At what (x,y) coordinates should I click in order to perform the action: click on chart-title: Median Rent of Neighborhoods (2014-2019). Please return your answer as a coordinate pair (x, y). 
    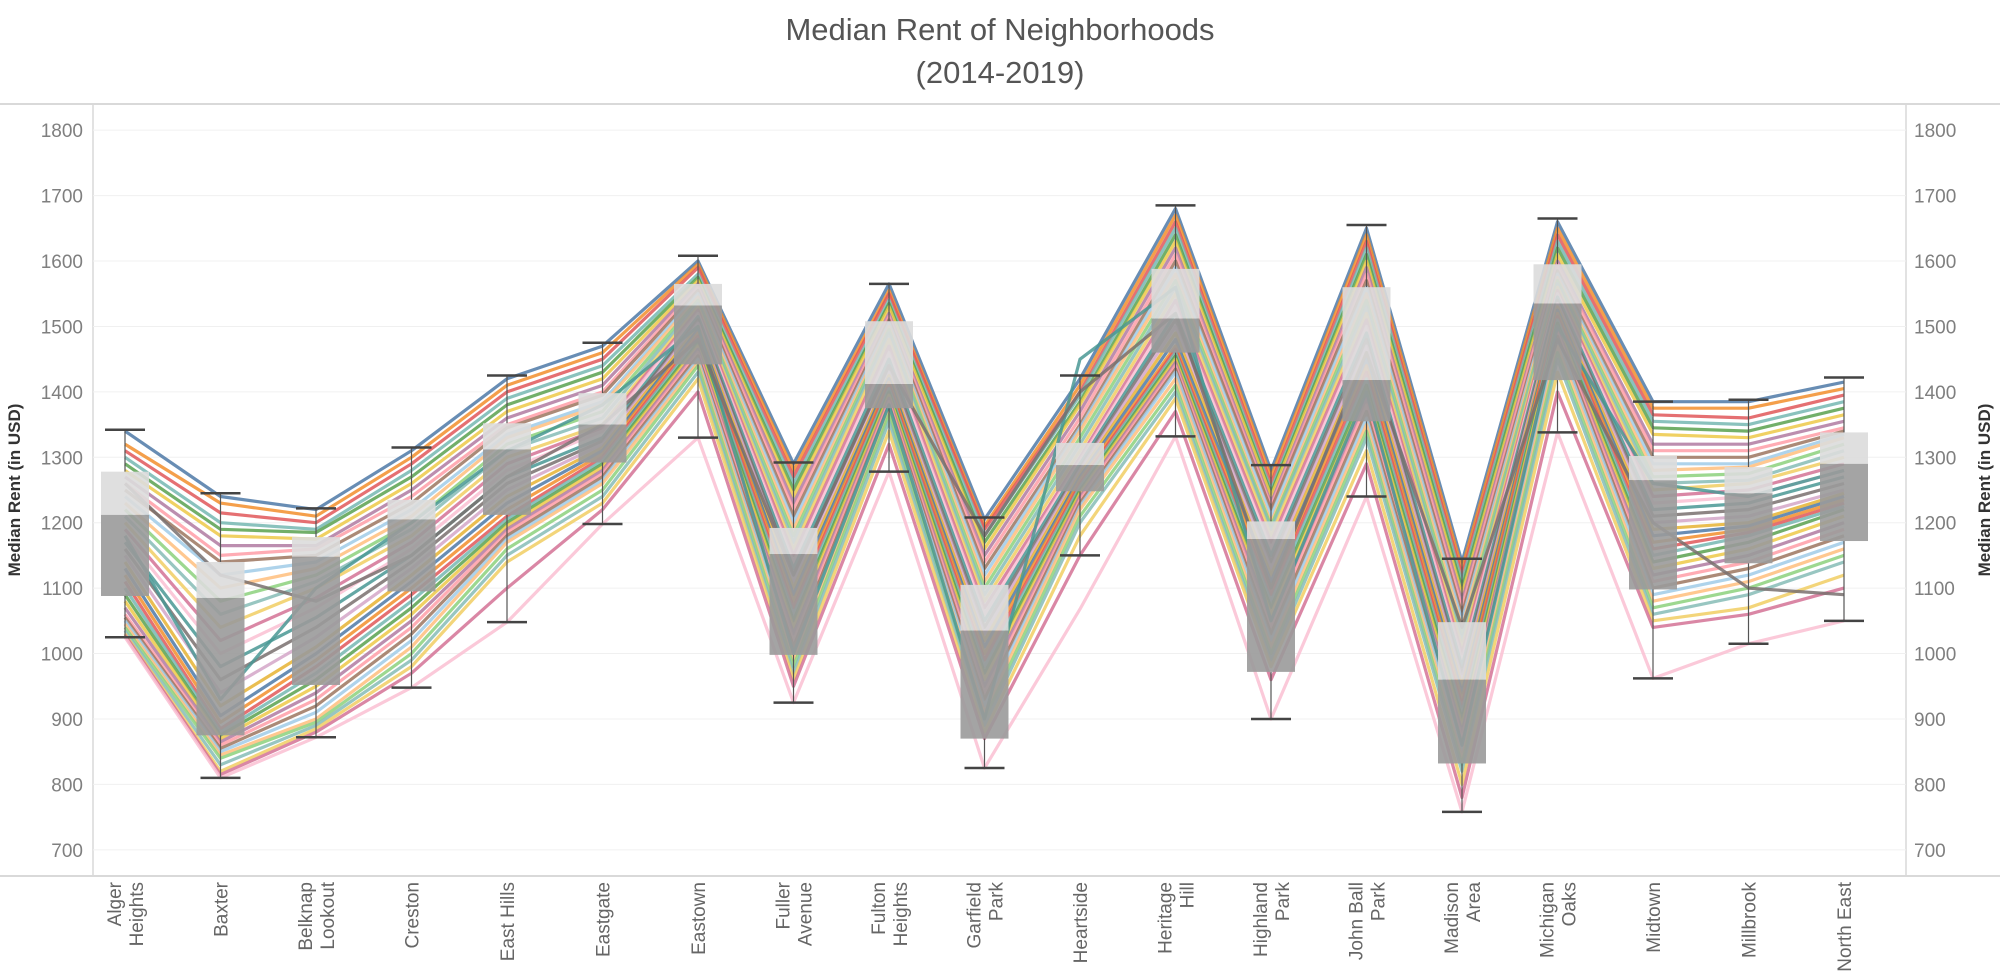
    Looking at the image, I should click on (1000, 51).